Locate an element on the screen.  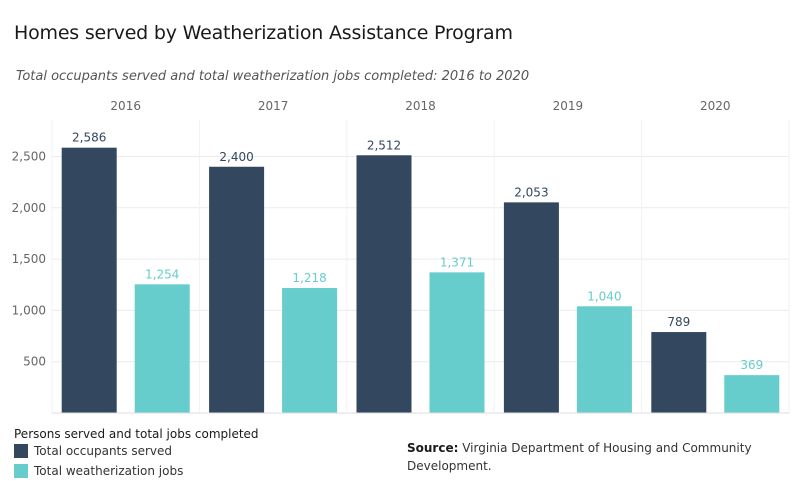
category-label: 2019 is located at coordinates (568, 106).